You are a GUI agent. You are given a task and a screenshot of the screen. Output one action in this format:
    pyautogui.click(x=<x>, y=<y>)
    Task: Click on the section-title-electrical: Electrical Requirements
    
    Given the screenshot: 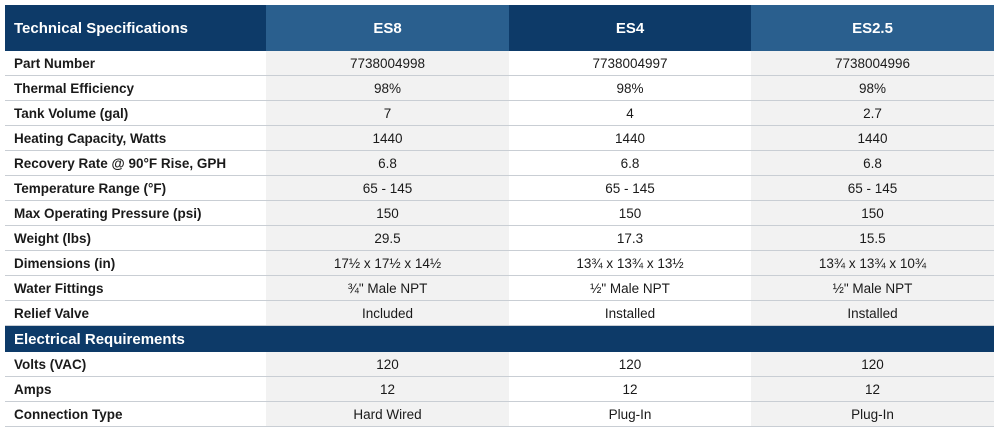 What is the action you would take?
    pyautogui.click(x=499, y=339)
    